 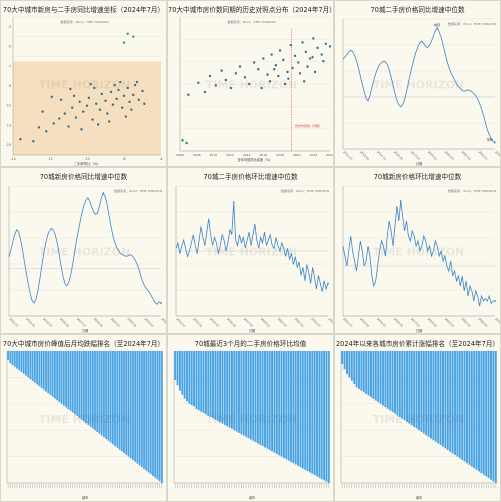 I want to click on x-tick-label: 2013-01, so click(x=364, y=322).